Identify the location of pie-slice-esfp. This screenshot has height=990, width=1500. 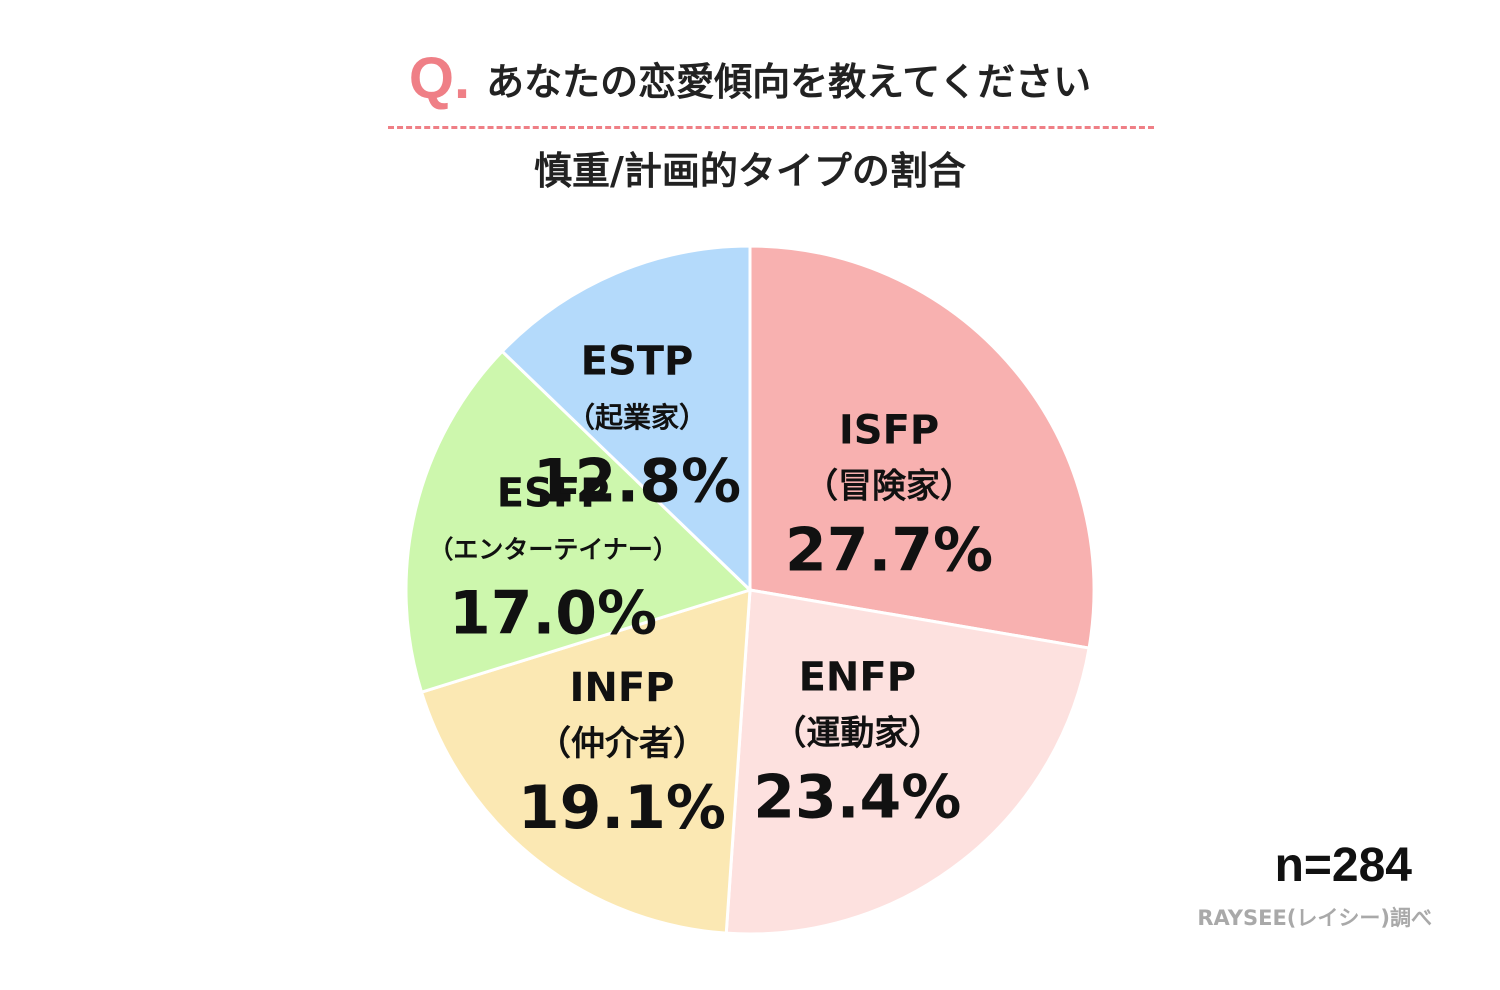
(578, 522).